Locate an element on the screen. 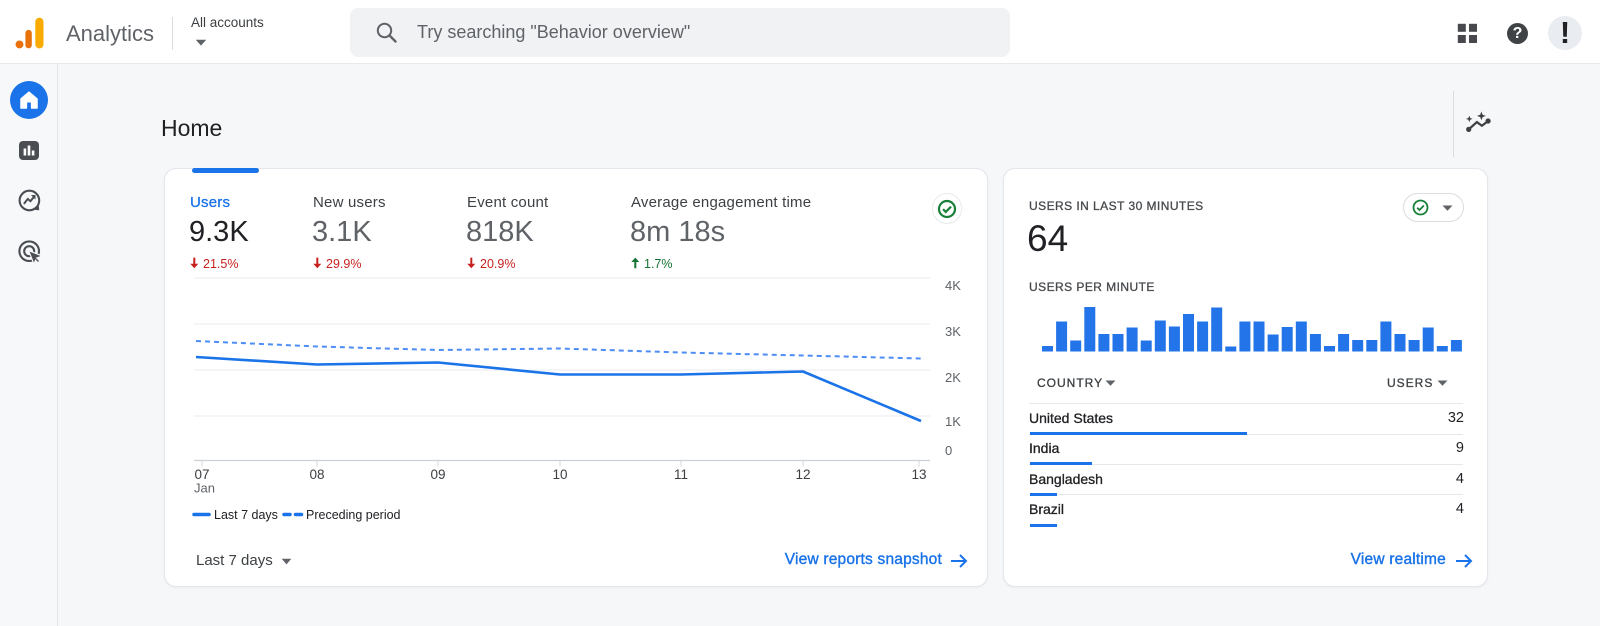  svg-text: 11 is located at coordinates (681, 474).